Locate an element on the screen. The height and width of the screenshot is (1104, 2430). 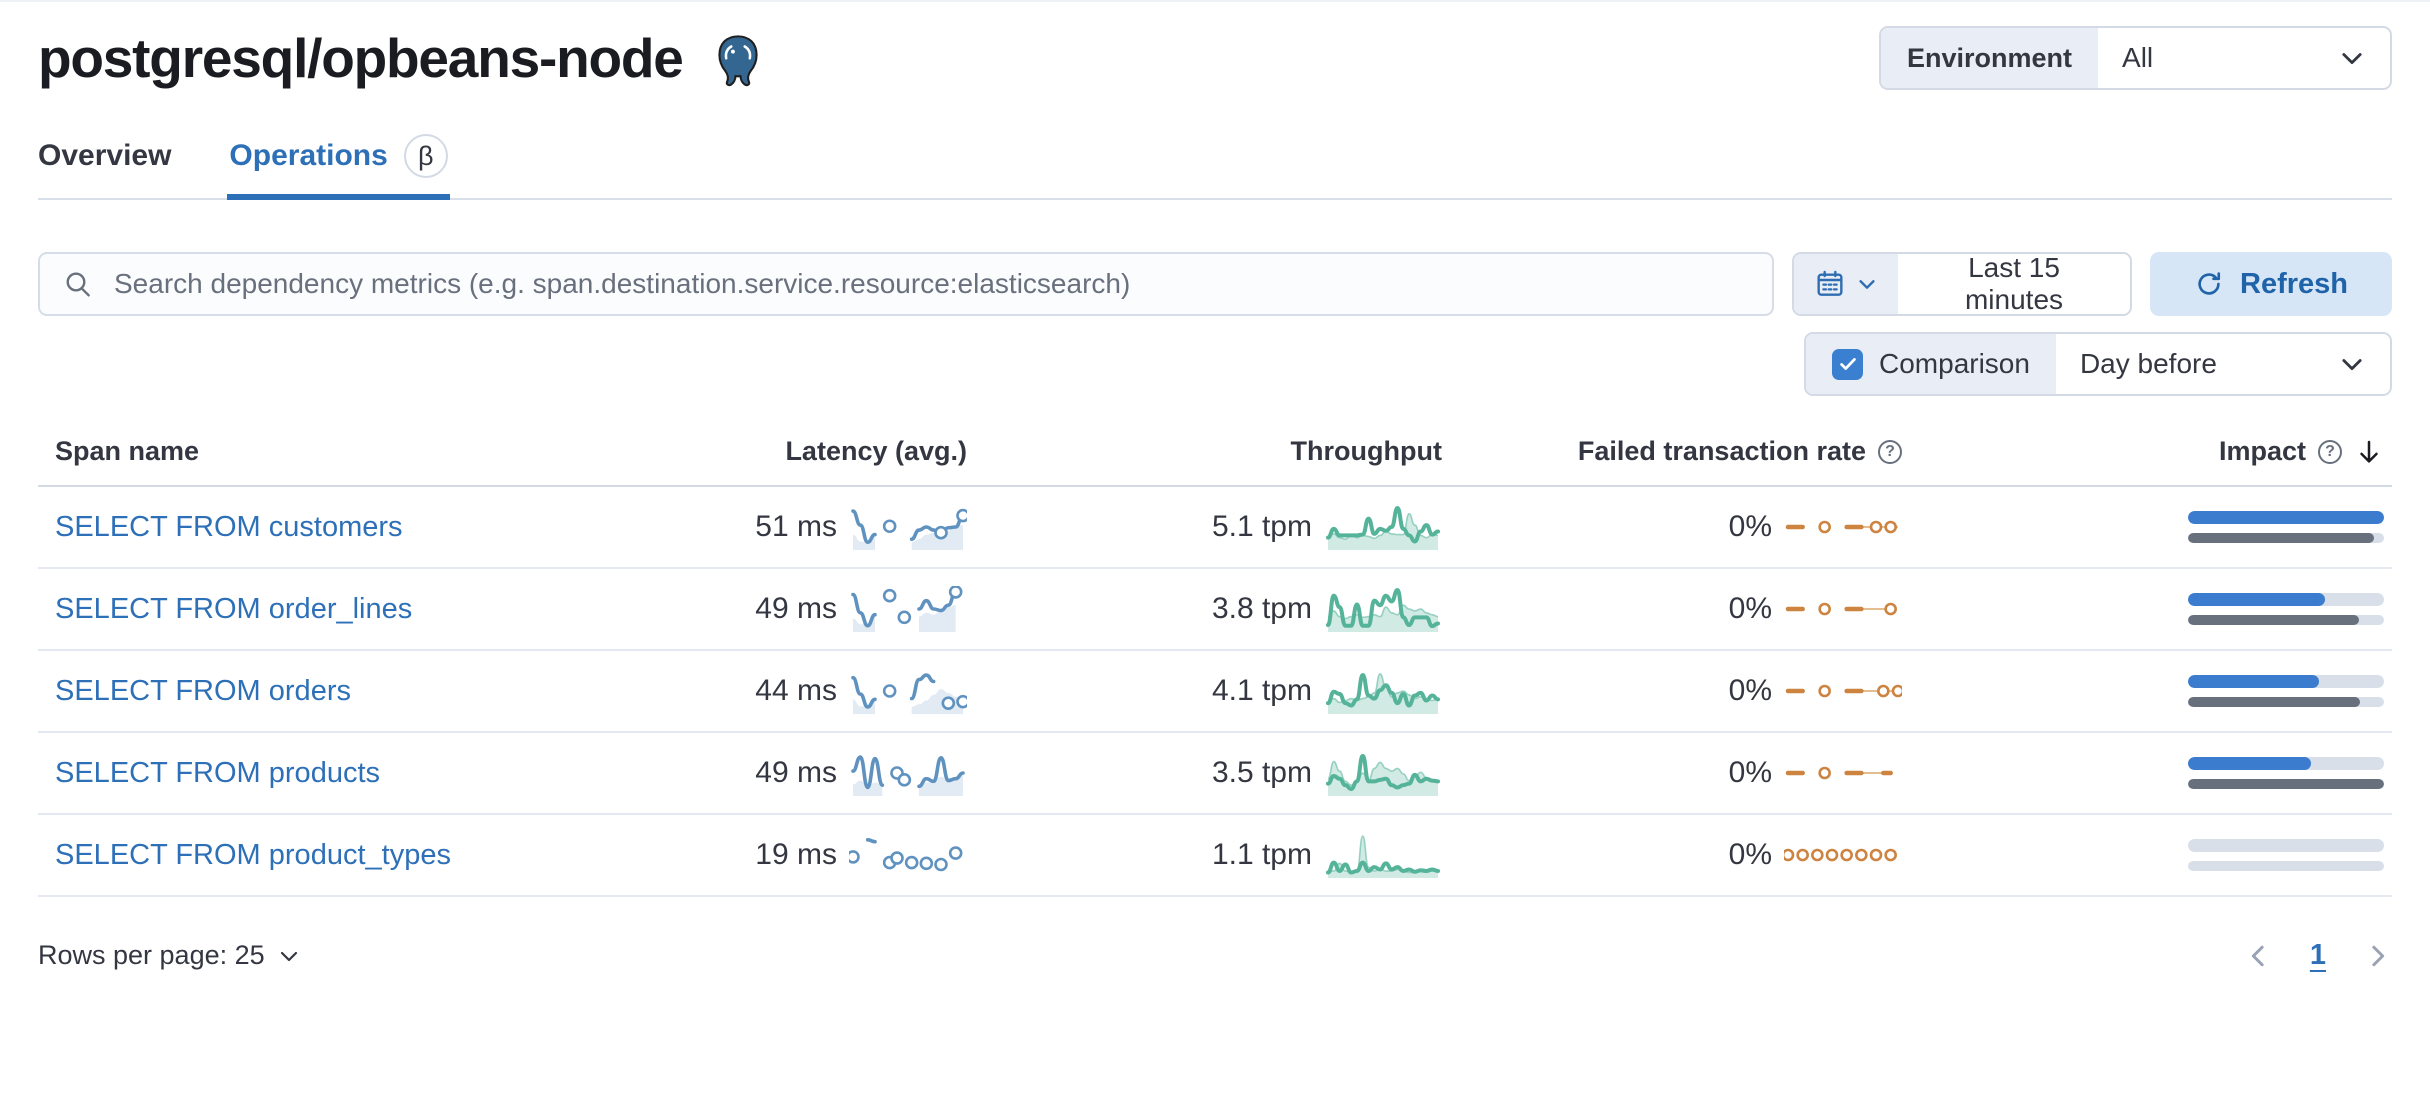
latency-value: 51 ms is located at coordinates (796, 526).